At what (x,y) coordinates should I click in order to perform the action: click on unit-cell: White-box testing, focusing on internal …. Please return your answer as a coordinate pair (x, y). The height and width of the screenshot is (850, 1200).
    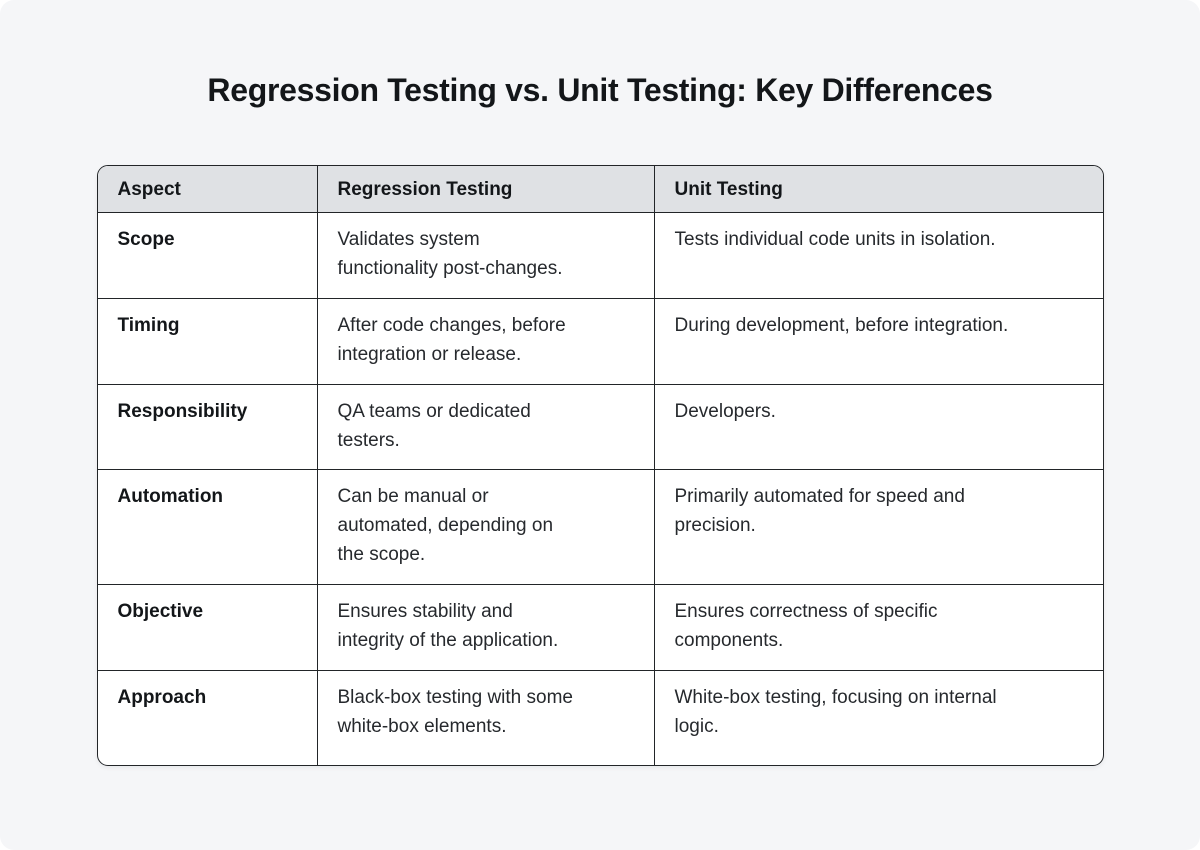
    Looking at the image, I should click on (878, 717).